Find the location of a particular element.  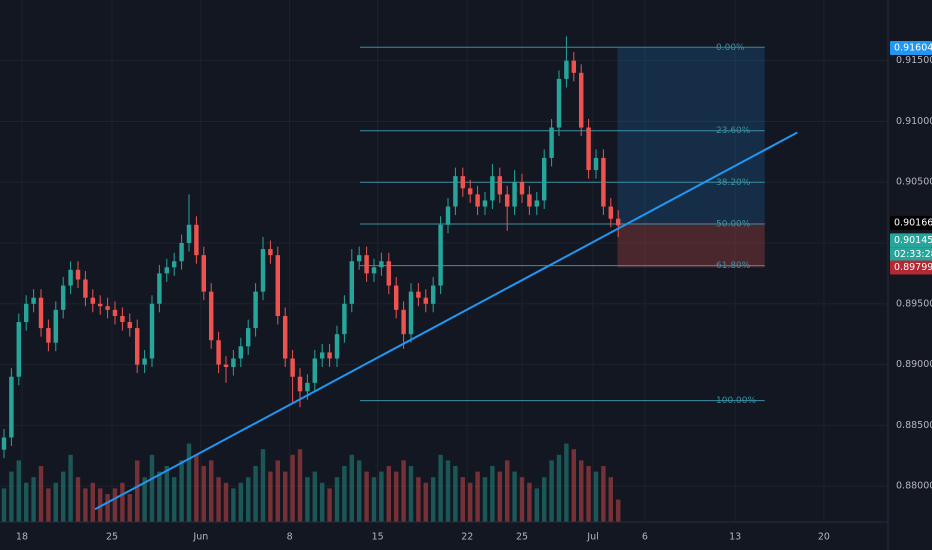

x-tick-label: 6 is located at coordinates (645, 537).